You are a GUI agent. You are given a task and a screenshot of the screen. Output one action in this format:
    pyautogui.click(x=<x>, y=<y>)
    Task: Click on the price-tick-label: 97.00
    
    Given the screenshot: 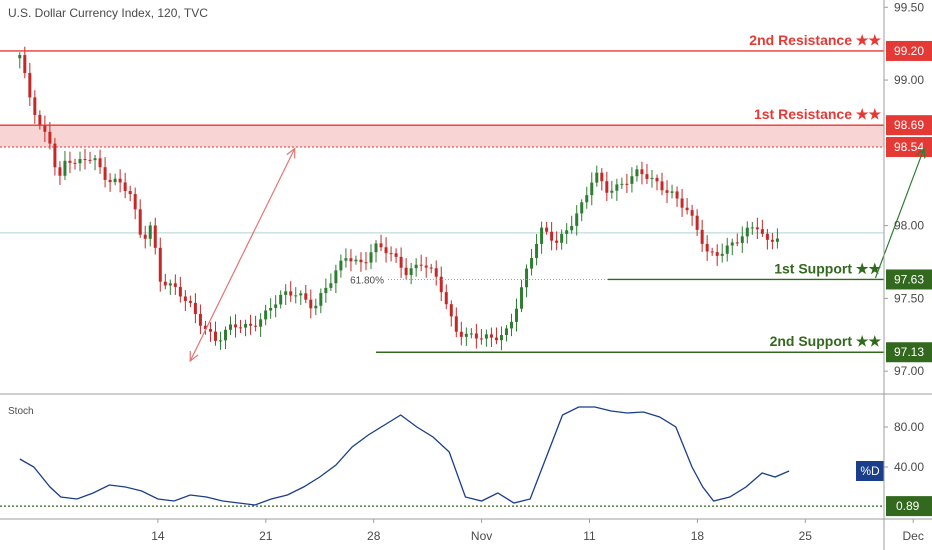 What is the action you would take?
    pyautogui.click(x=909, y=371)
    